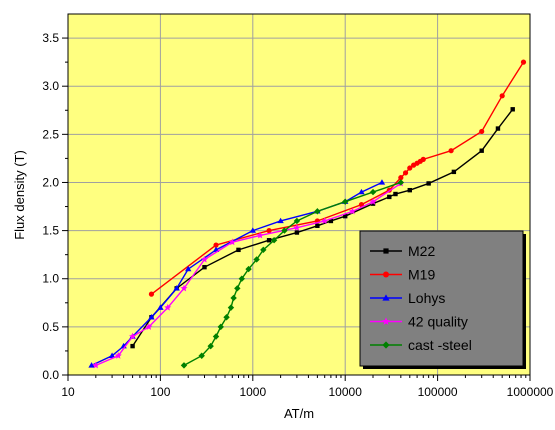 The width and height of the screenshot is (555, 430). I want to click on x-tick-label: 1000, so click(252, 392).